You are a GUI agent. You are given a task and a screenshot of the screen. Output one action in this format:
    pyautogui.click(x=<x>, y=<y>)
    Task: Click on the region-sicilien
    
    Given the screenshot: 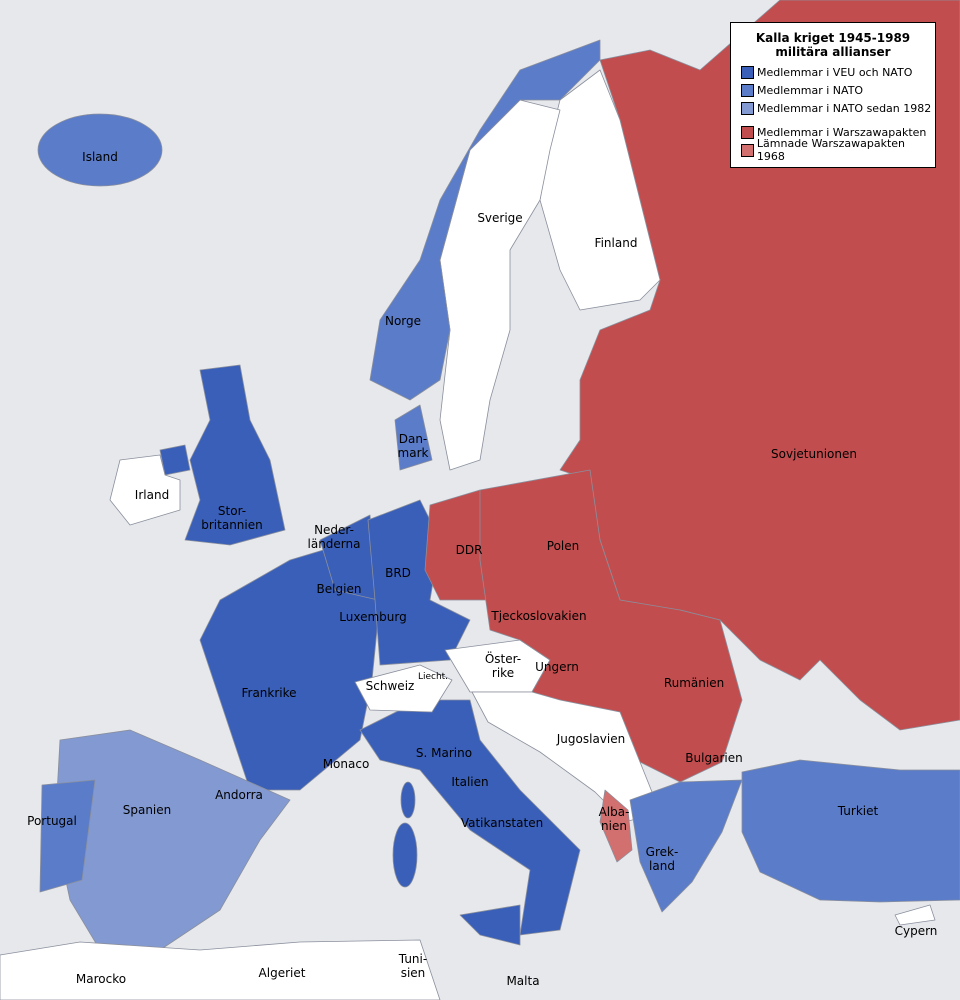 What is the action you would take?
    pyautogui.click(x=490, y=925)
    